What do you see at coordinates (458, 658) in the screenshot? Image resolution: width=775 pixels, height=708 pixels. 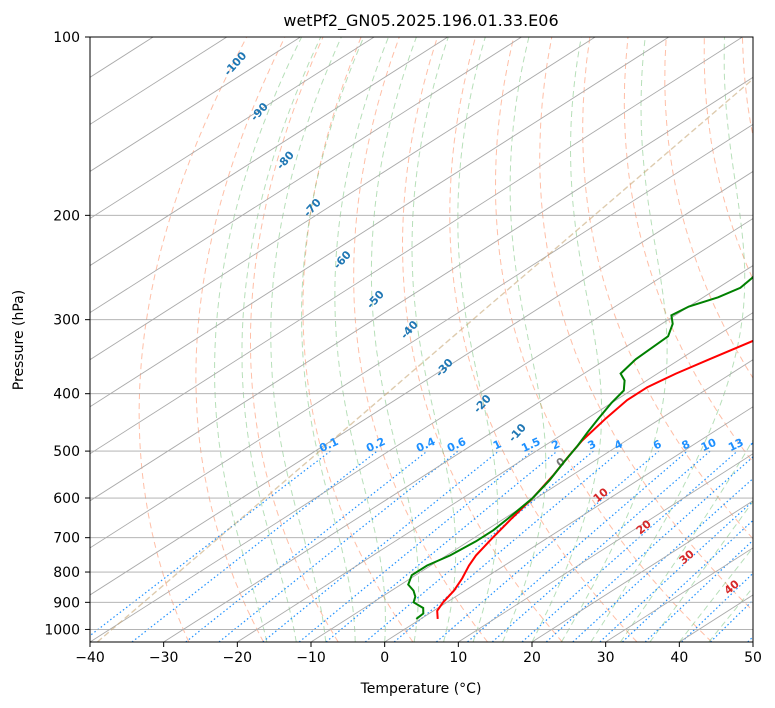 I see `x-tick-label: 10` at bounding box center [458, 658].